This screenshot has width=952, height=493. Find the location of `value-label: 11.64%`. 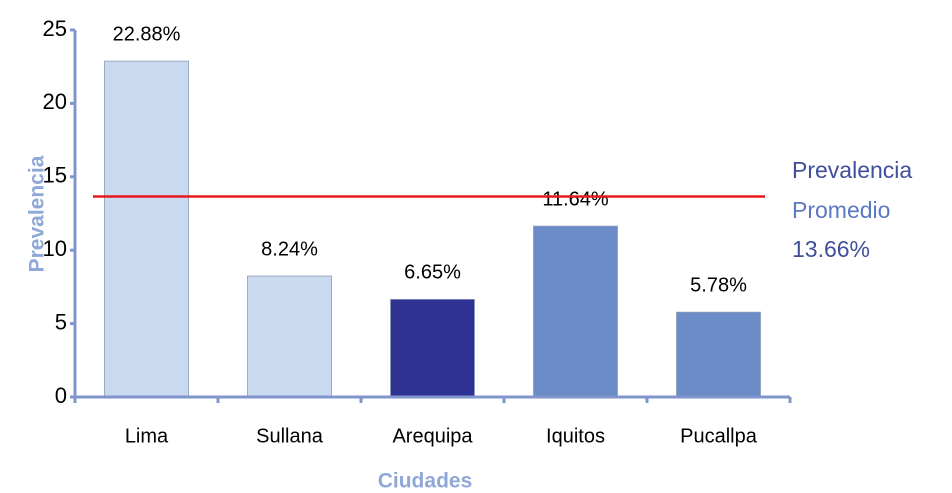

value-label: 11.64% is located at coordinates (575, 199).